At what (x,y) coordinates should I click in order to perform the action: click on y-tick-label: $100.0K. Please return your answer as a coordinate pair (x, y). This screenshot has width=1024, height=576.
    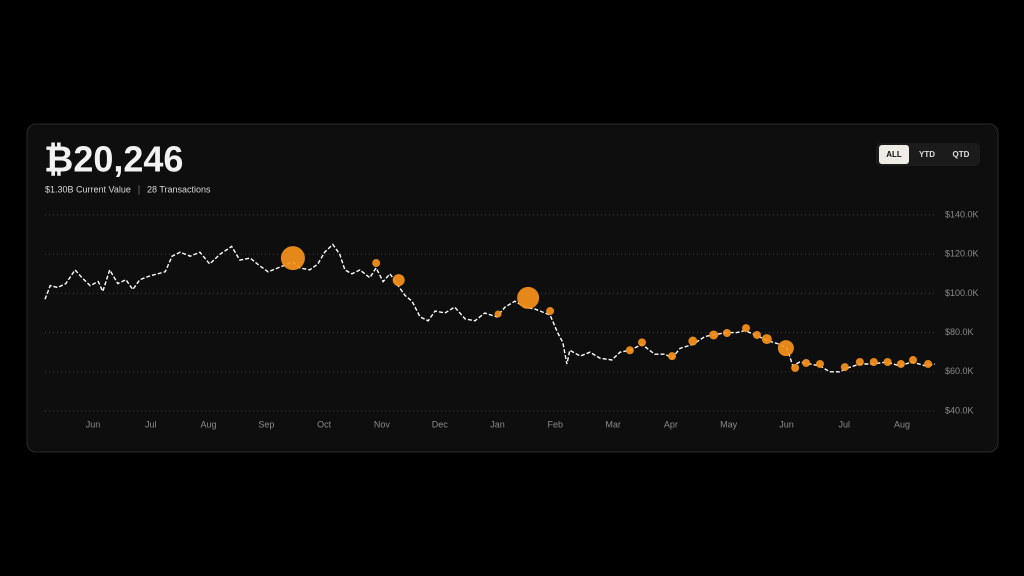
    Looking at the image, I should click on (962, 293).